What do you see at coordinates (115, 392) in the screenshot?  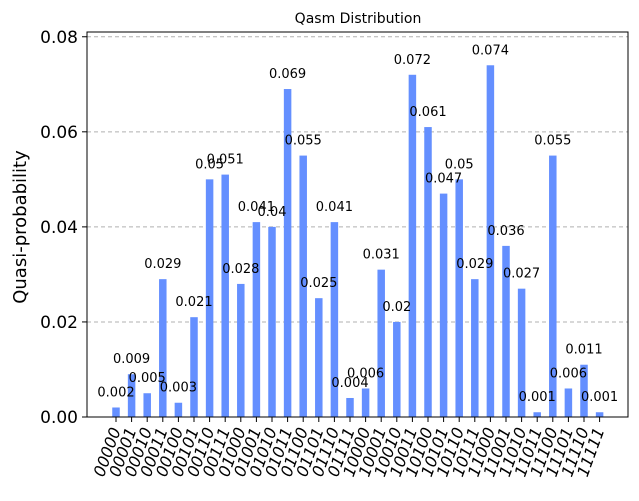 I see `data-label: 0.002` at bounding box center [115, 392].